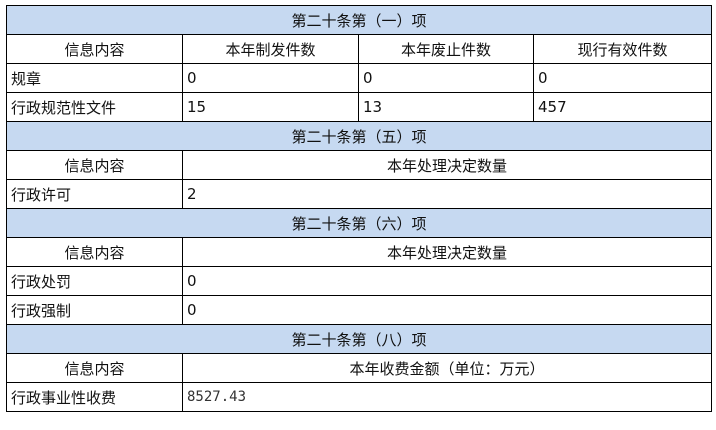 The height and width of the screenshot is (430, 716). I want to click on row-label: 行政规范性文件, so click(94, 107).